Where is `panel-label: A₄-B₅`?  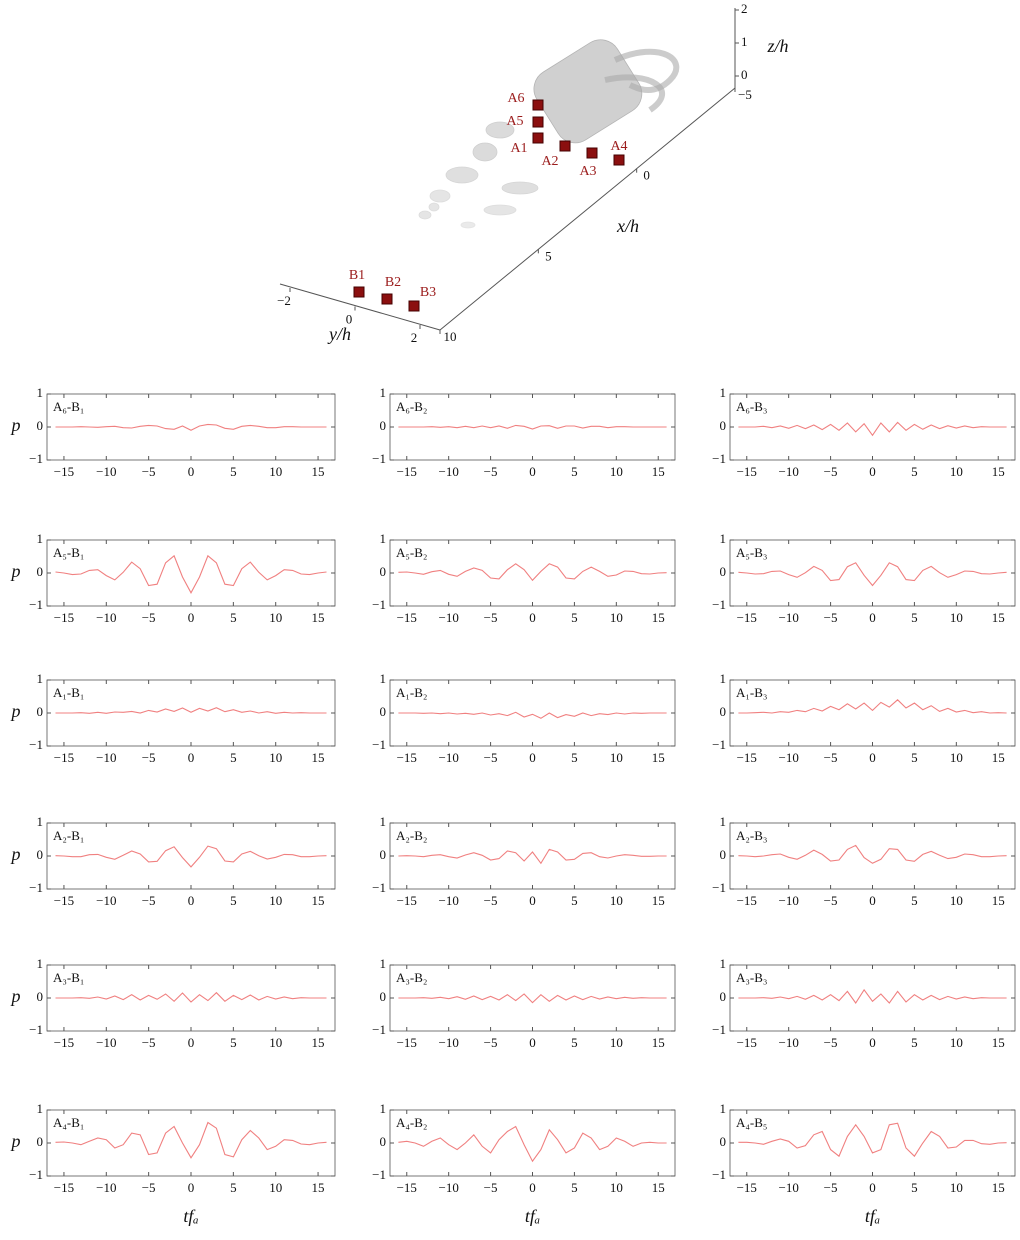
panel-label: A₄-B₅ is located at coordinates (751, 1122).